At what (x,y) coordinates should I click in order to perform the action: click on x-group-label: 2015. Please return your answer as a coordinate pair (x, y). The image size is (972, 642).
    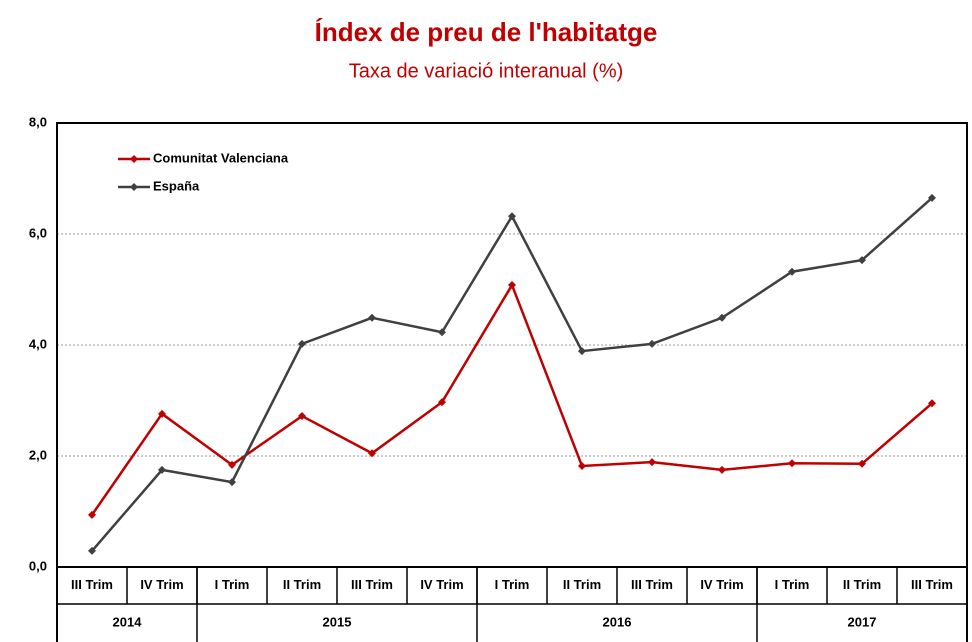
    Looking at the image, I should click on (337, 621).